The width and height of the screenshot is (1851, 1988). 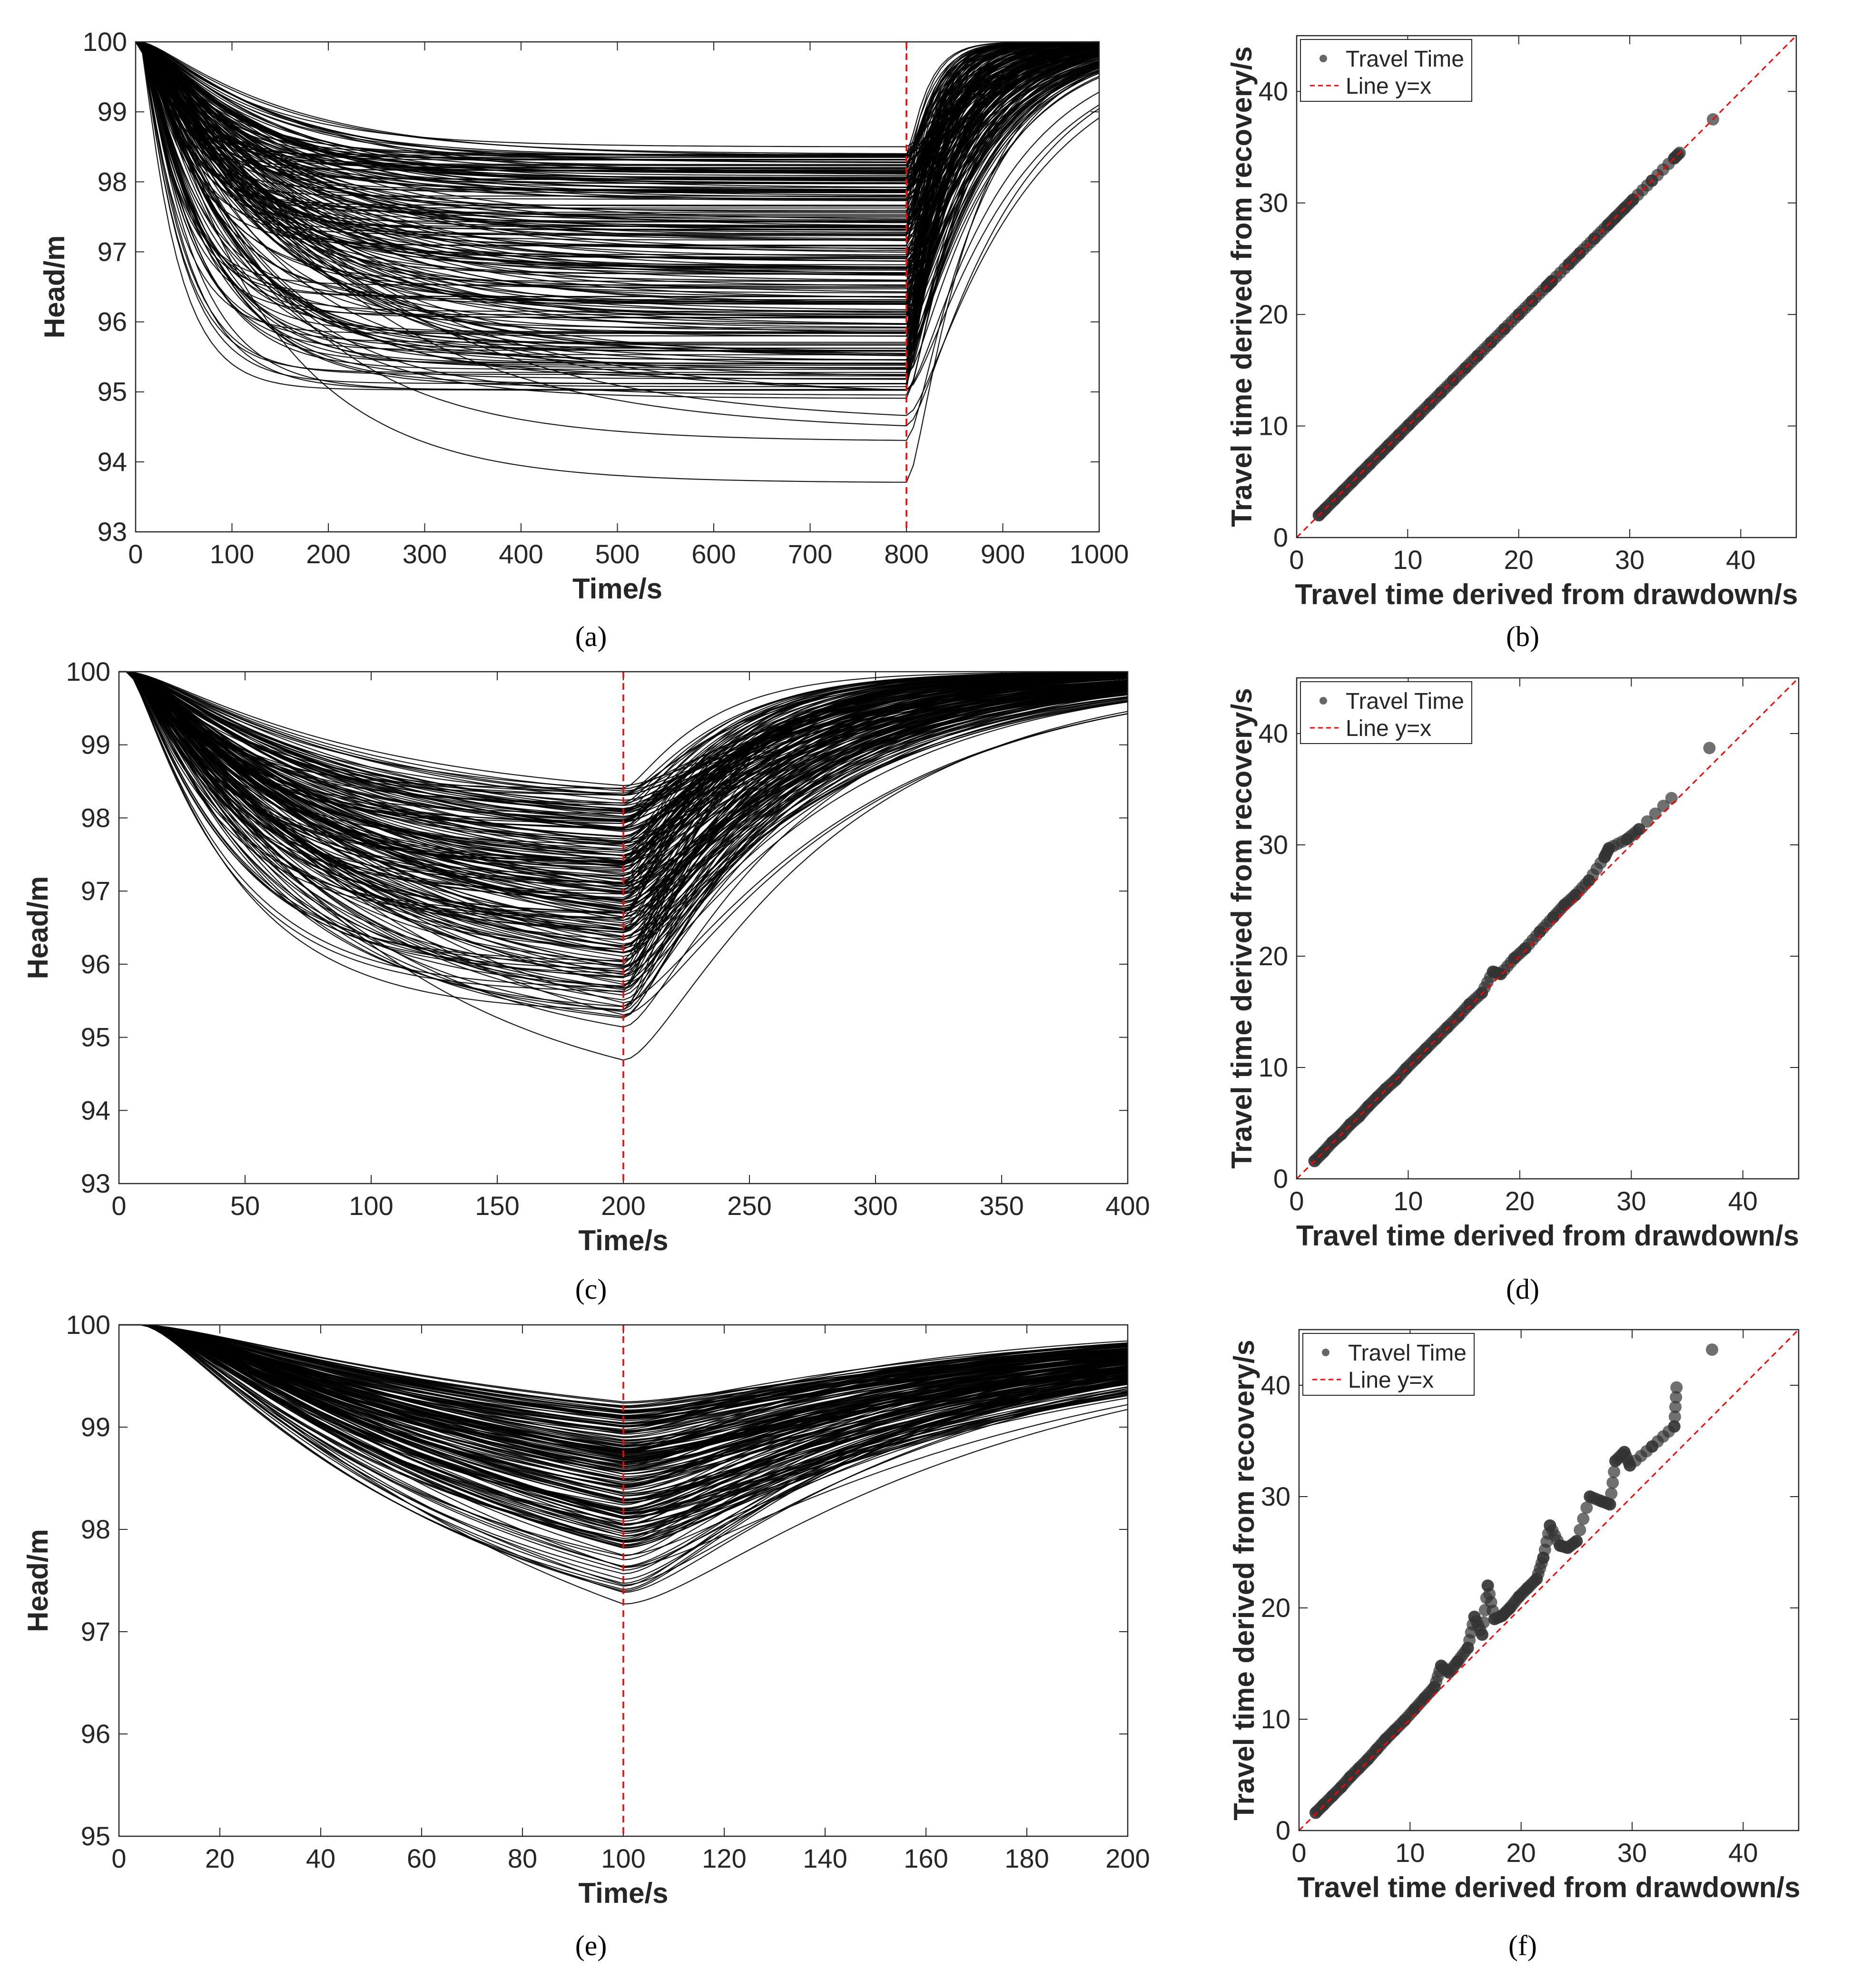 What do you see at coordinates (713, 554) in the screenshot?
I see `x-tick-label: 600` at bounding box center [713, 554].